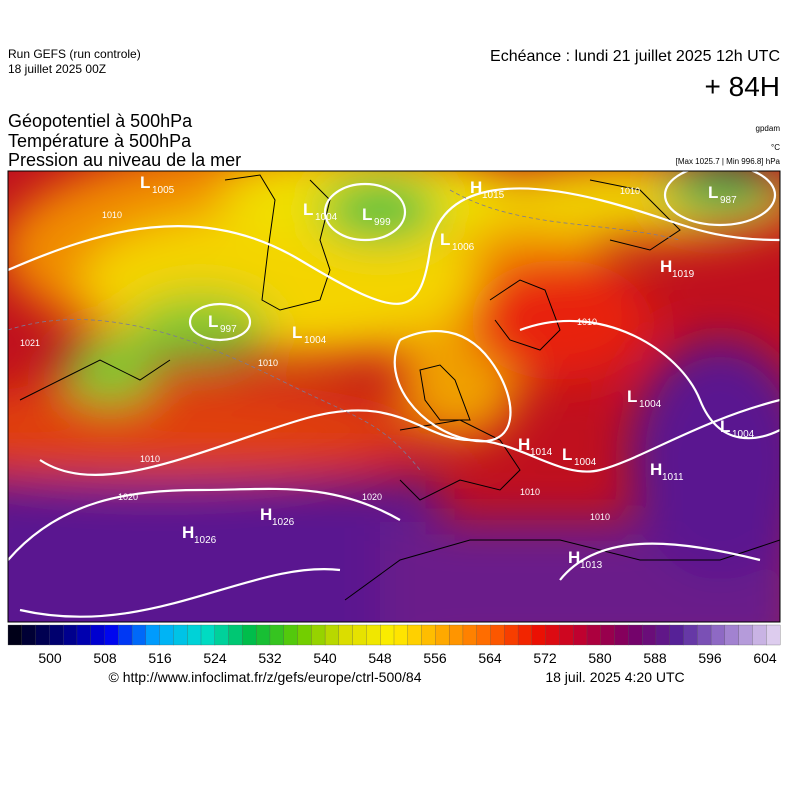 This screenshot has height=794, width=788. What do you see at coordinates (30, 343) in the screenshot?
I see `isobar-label: 1021` at bounding box center [30, 343].